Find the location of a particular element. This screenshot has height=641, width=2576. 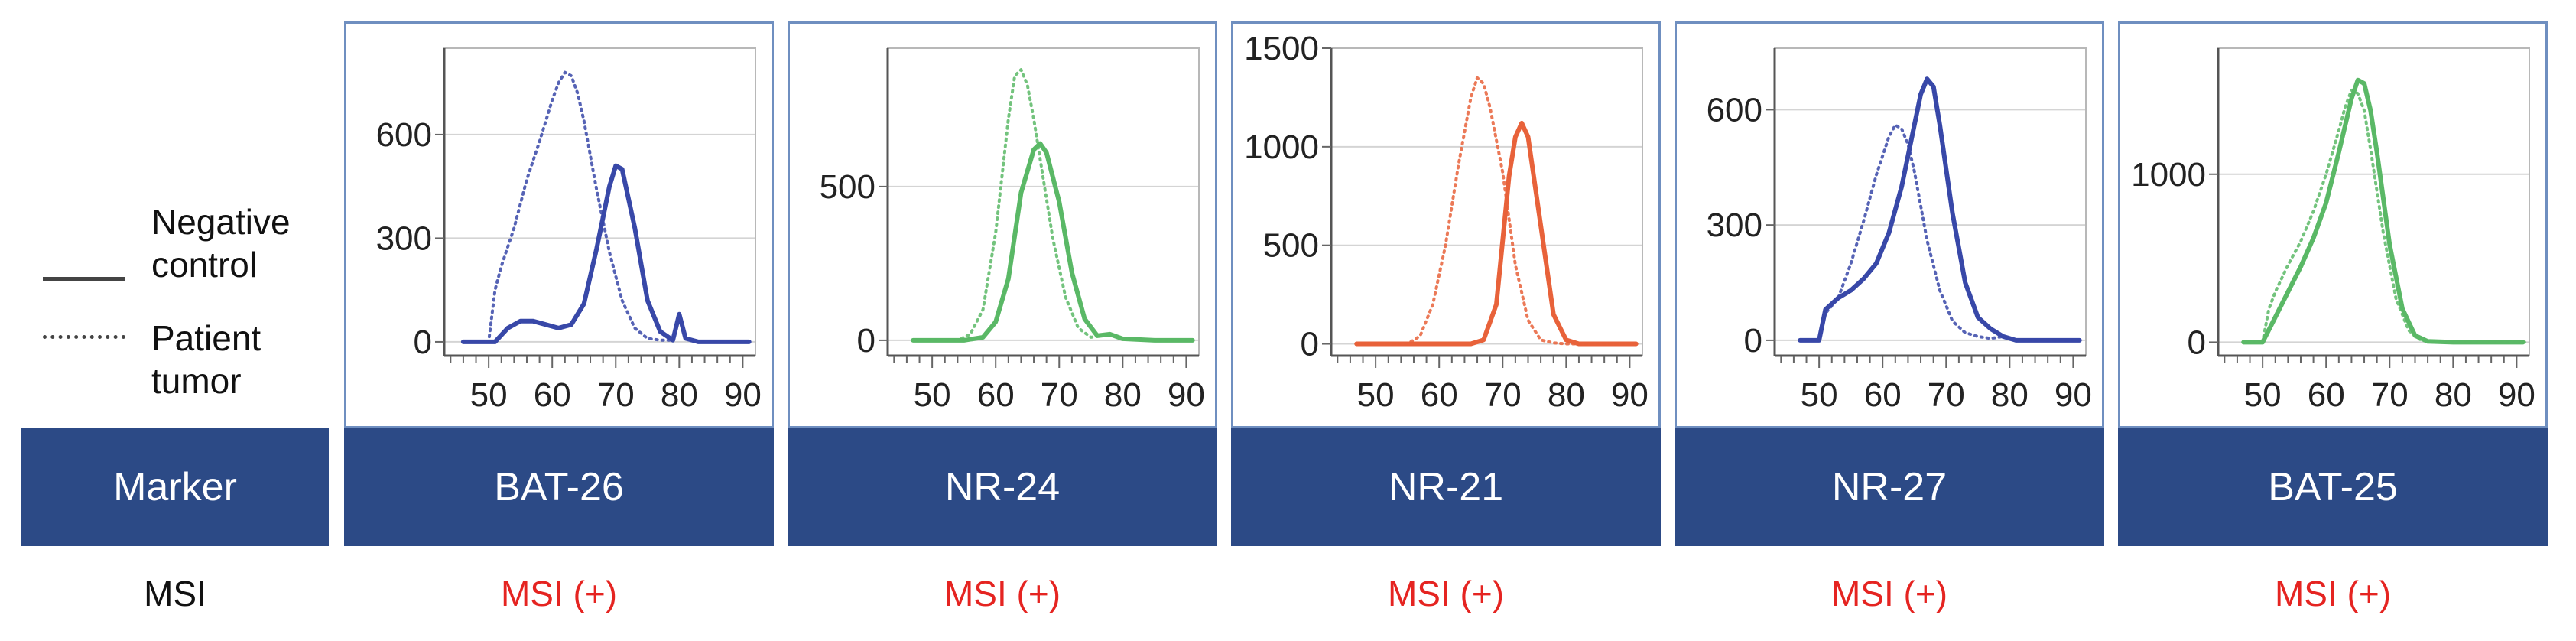

chart-panel-bat-26: 50 60 70 80 90 0 300 600 is located at coordinates (559, 224).